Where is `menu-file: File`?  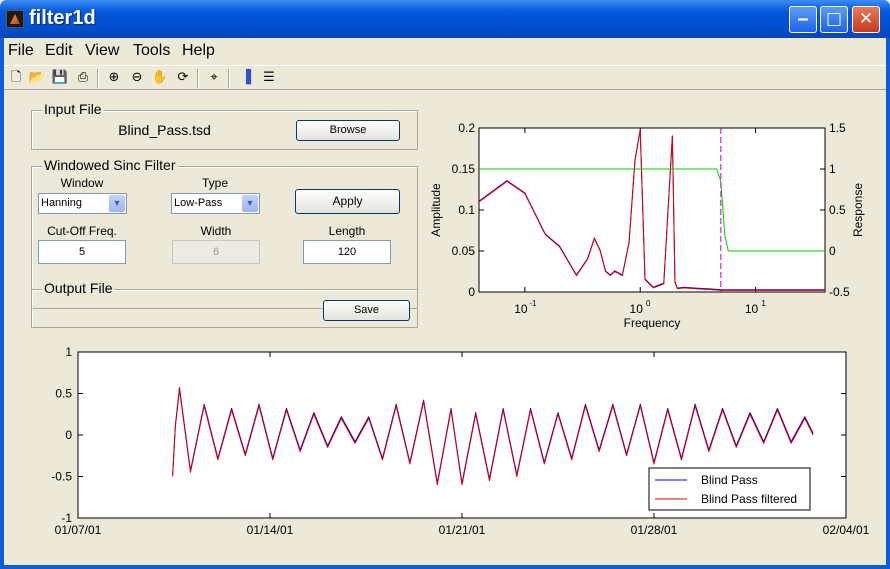
menu-file: File is located at coordinates (21, 50).